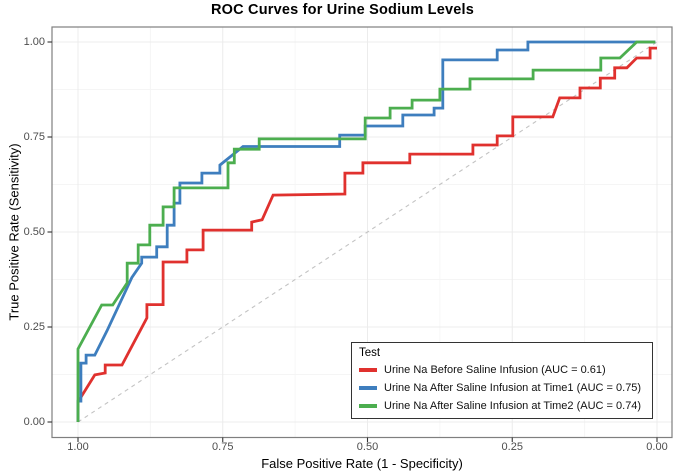  What do you see at coordinates (362, 463) in the screenshot?
I see `x-axis-label: False Positive Rate (1 - Specificity)` at bounding box center [362, 463].